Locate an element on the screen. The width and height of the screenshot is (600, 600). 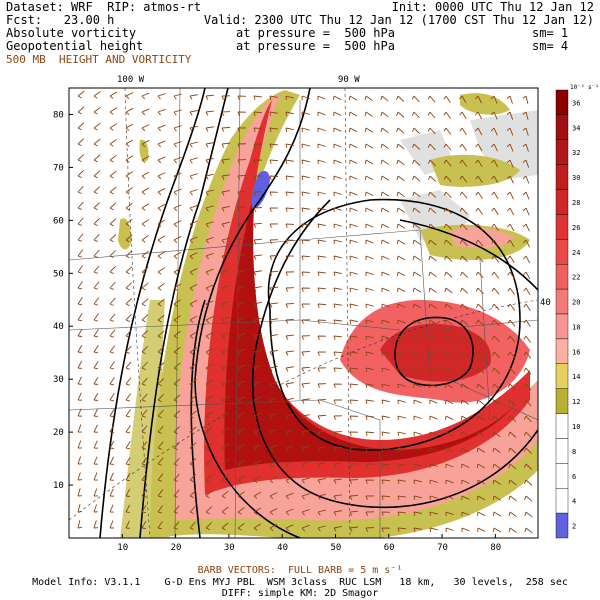
y-tick-label: 60 is located at coordinates (58, 221).